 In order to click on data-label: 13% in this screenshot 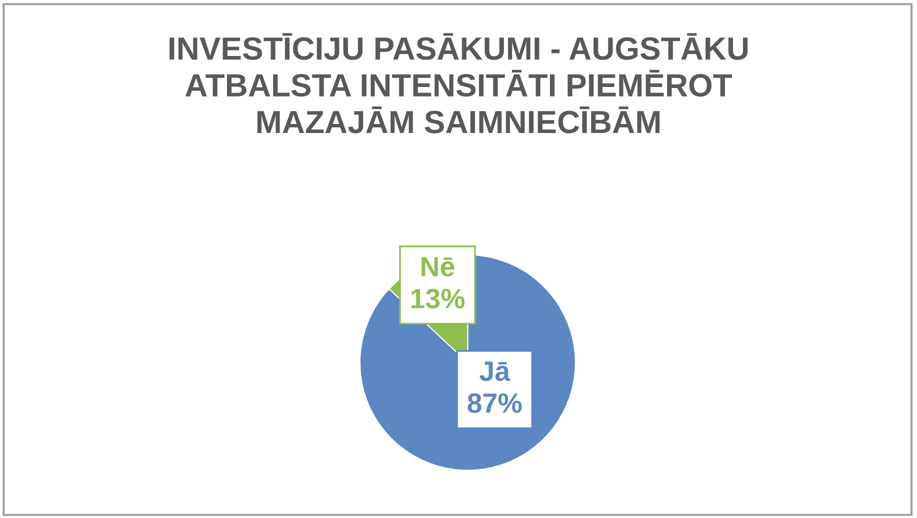, I will do `click(438, 298)`.